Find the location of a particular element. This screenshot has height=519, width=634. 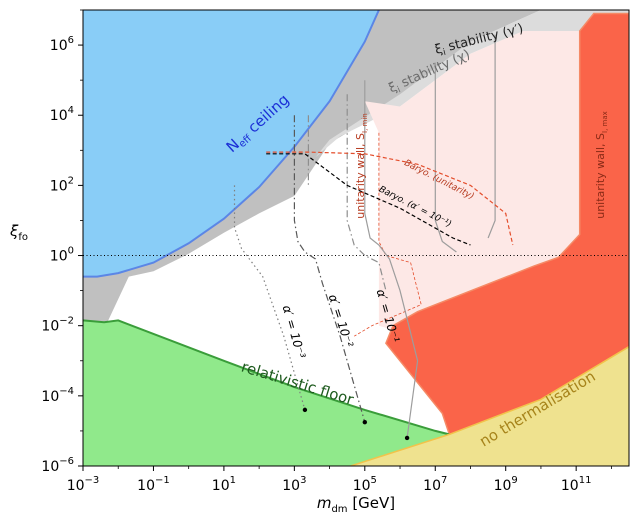

y-tick-label-1: 10⁻⁴ is located at coordinates (57, 395).